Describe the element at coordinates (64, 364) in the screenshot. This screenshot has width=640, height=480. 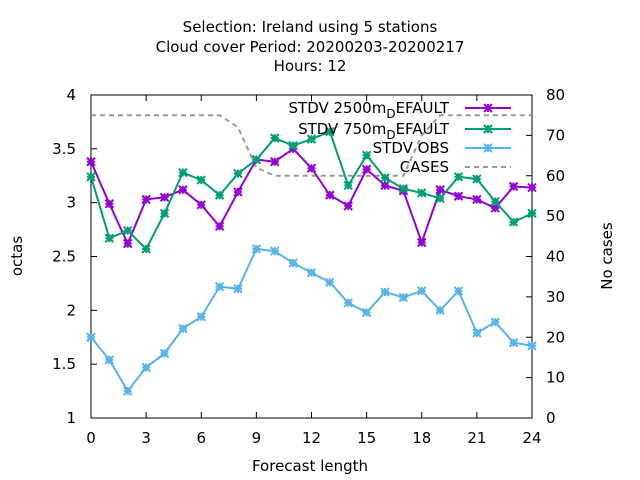
I see `y-tick-label: 1.5` at that location.